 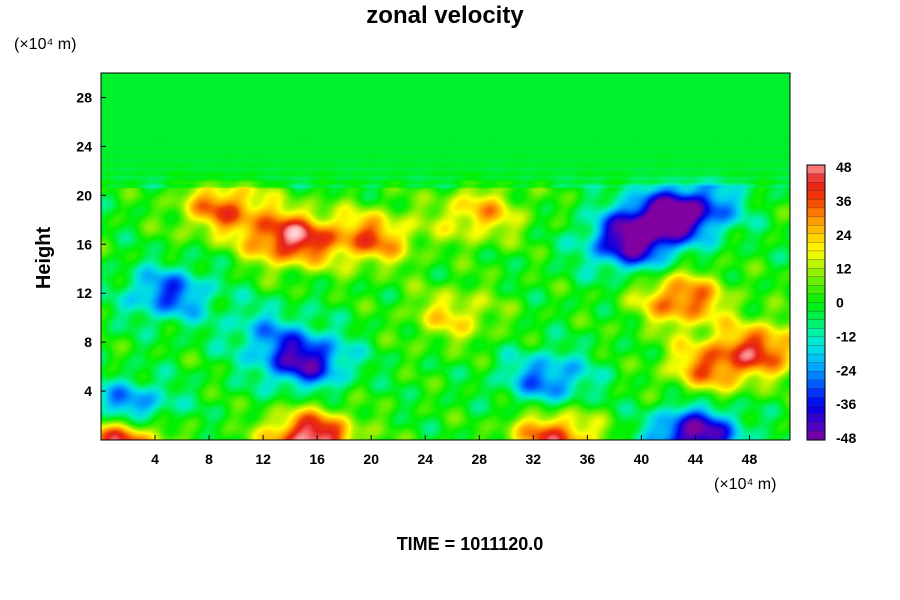 I want to click on x-tick-label: 12, so click(x=263, y=459).